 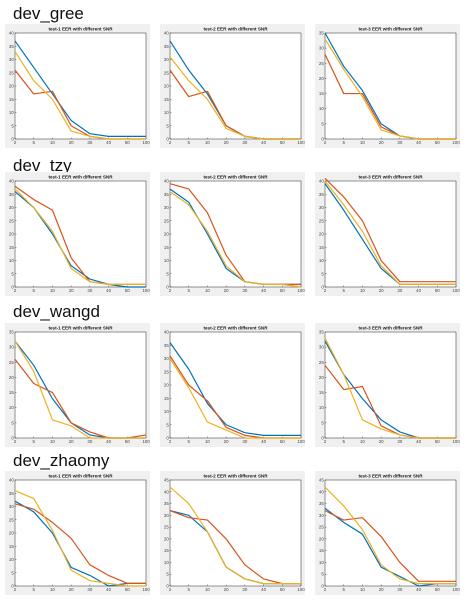 What do you see at coordinates (61, 460) in the screenshot?
I see `row-label: dev_zhaomy` at bounding box center [61, 460].